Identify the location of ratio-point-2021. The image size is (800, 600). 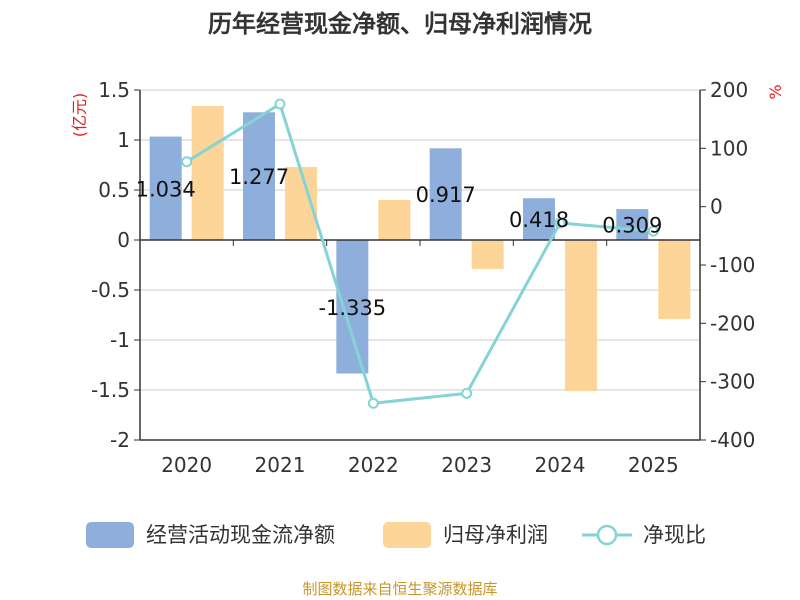
(280, 104).